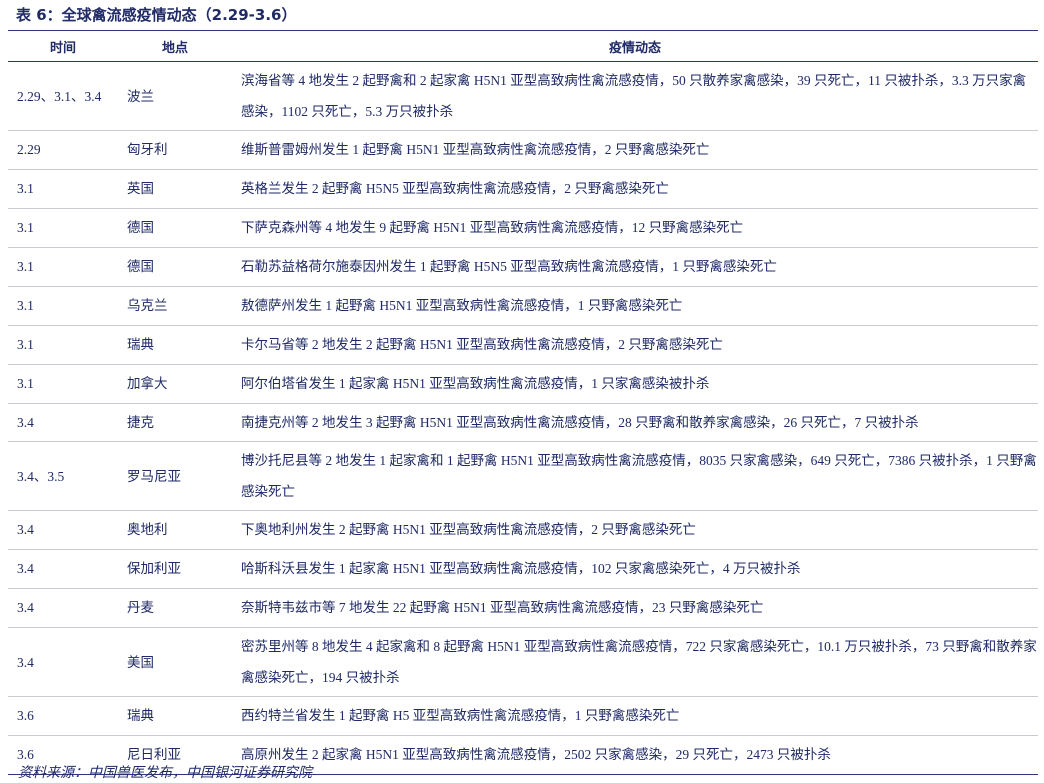 The height and width of the screenshot is (783, 1044). Describe the element at coordinates (63, 96) in the screenshot. I see `table-cell: 2.29、3.1、3.4` at that location.